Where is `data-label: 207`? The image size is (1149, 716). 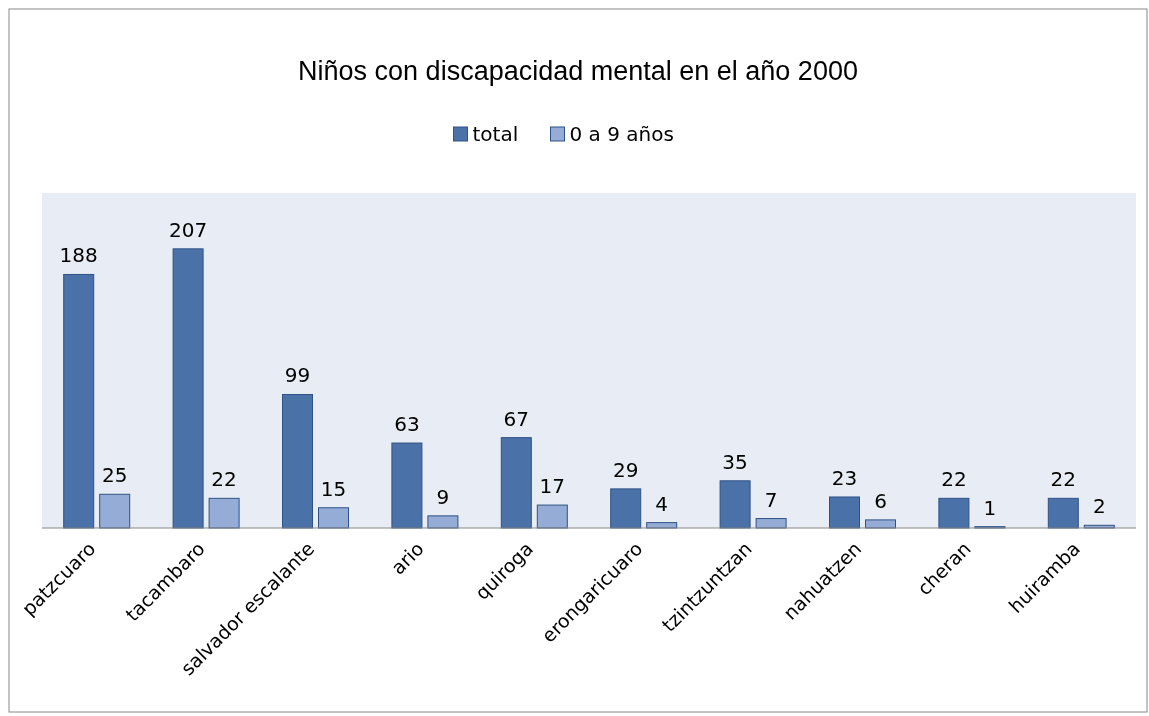 data-label: 207 is located at coordinates (188, 229).